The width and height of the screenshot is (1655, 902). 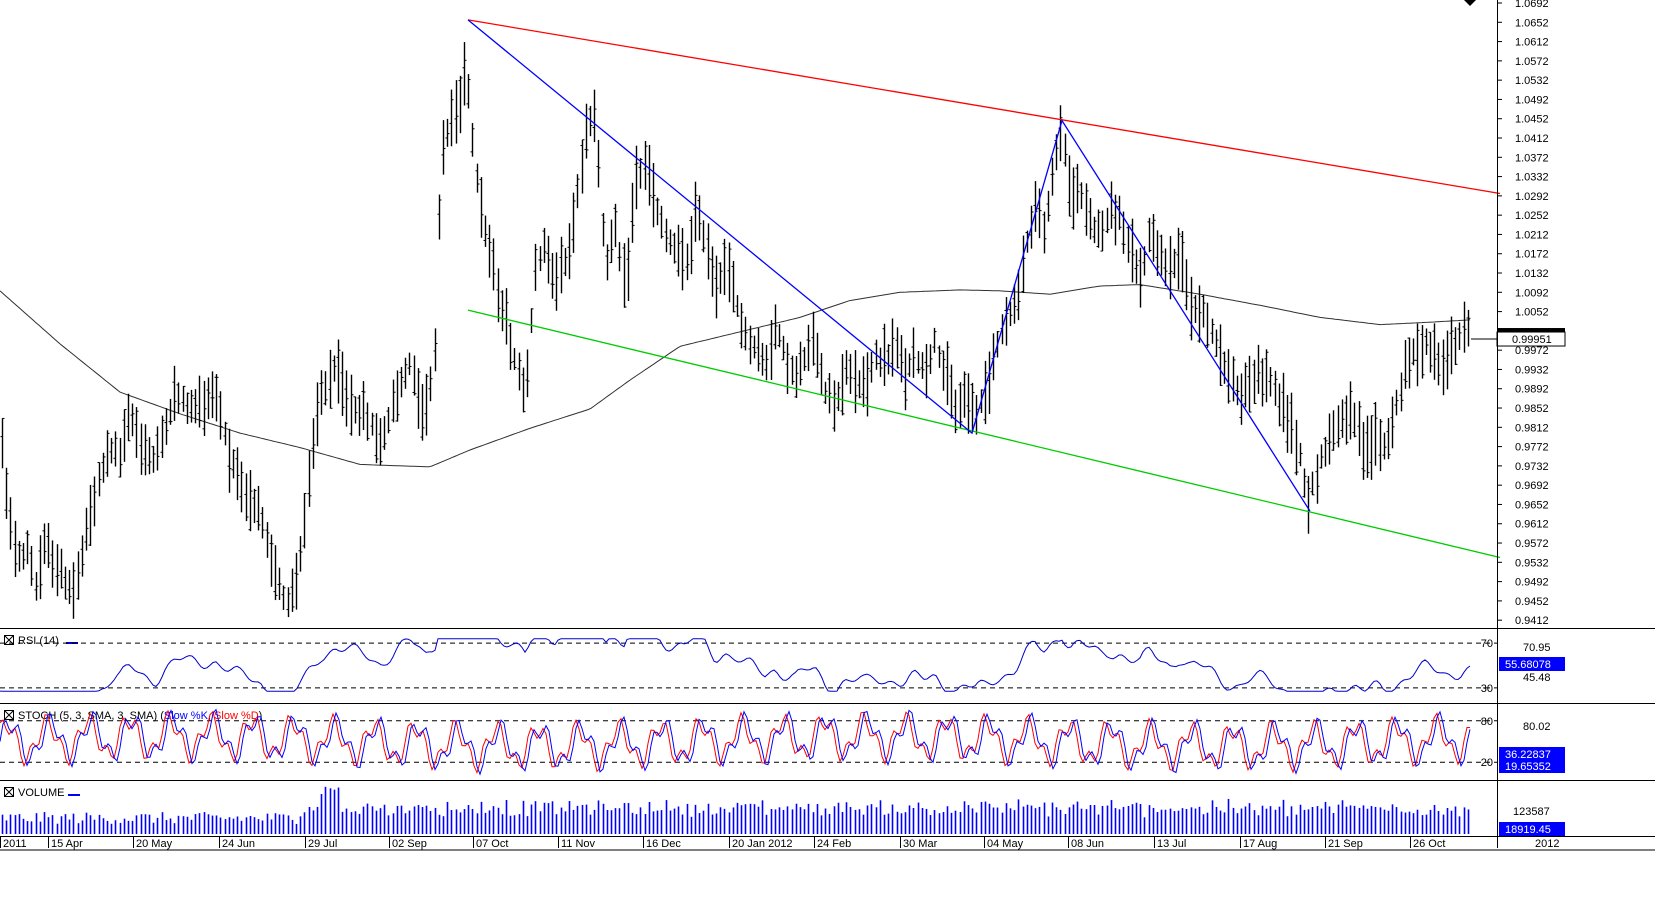 What do you see at coordinates (1532, 139) in the screenshot?
I see `price-axis-label: 1.0412` at bounding box center [1532, 139].